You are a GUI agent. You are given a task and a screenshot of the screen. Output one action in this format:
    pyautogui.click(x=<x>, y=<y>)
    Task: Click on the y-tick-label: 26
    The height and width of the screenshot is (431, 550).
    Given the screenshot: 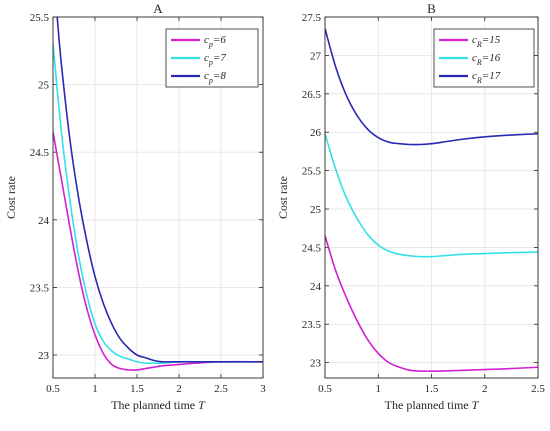 What is the action you would take?
    pyautogui.click(x=316, y=133)
    